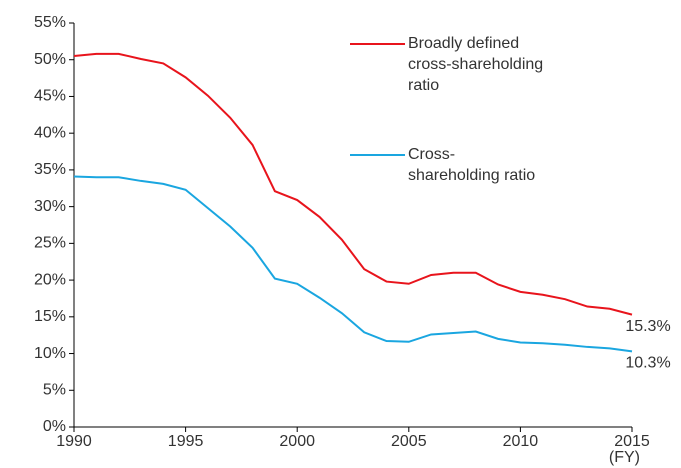 The image size is (681, 468). Describe the element at coordinates (50, 279) in the screenshot. I see `y-tick-label: 20%` at that location.